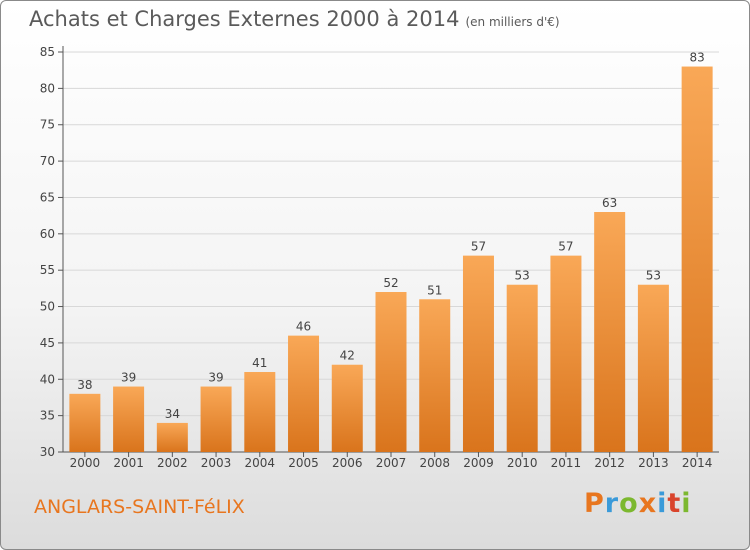 The width and height of the screenshot is (750, 550). What do you see at coordinates (47, 88) in the screenshot?
I see `y-tick-label: 80` at bounding box center [47, 88].